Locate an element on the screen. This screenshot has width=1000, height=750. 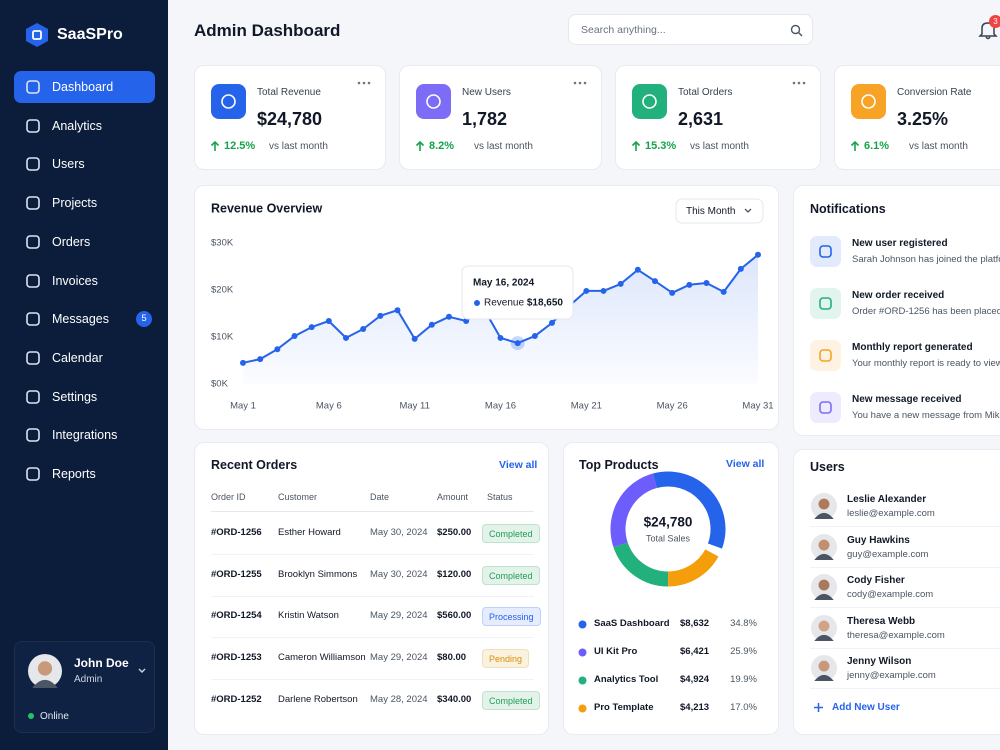
product-share: 34.8% is located at coordinates (743, 623).